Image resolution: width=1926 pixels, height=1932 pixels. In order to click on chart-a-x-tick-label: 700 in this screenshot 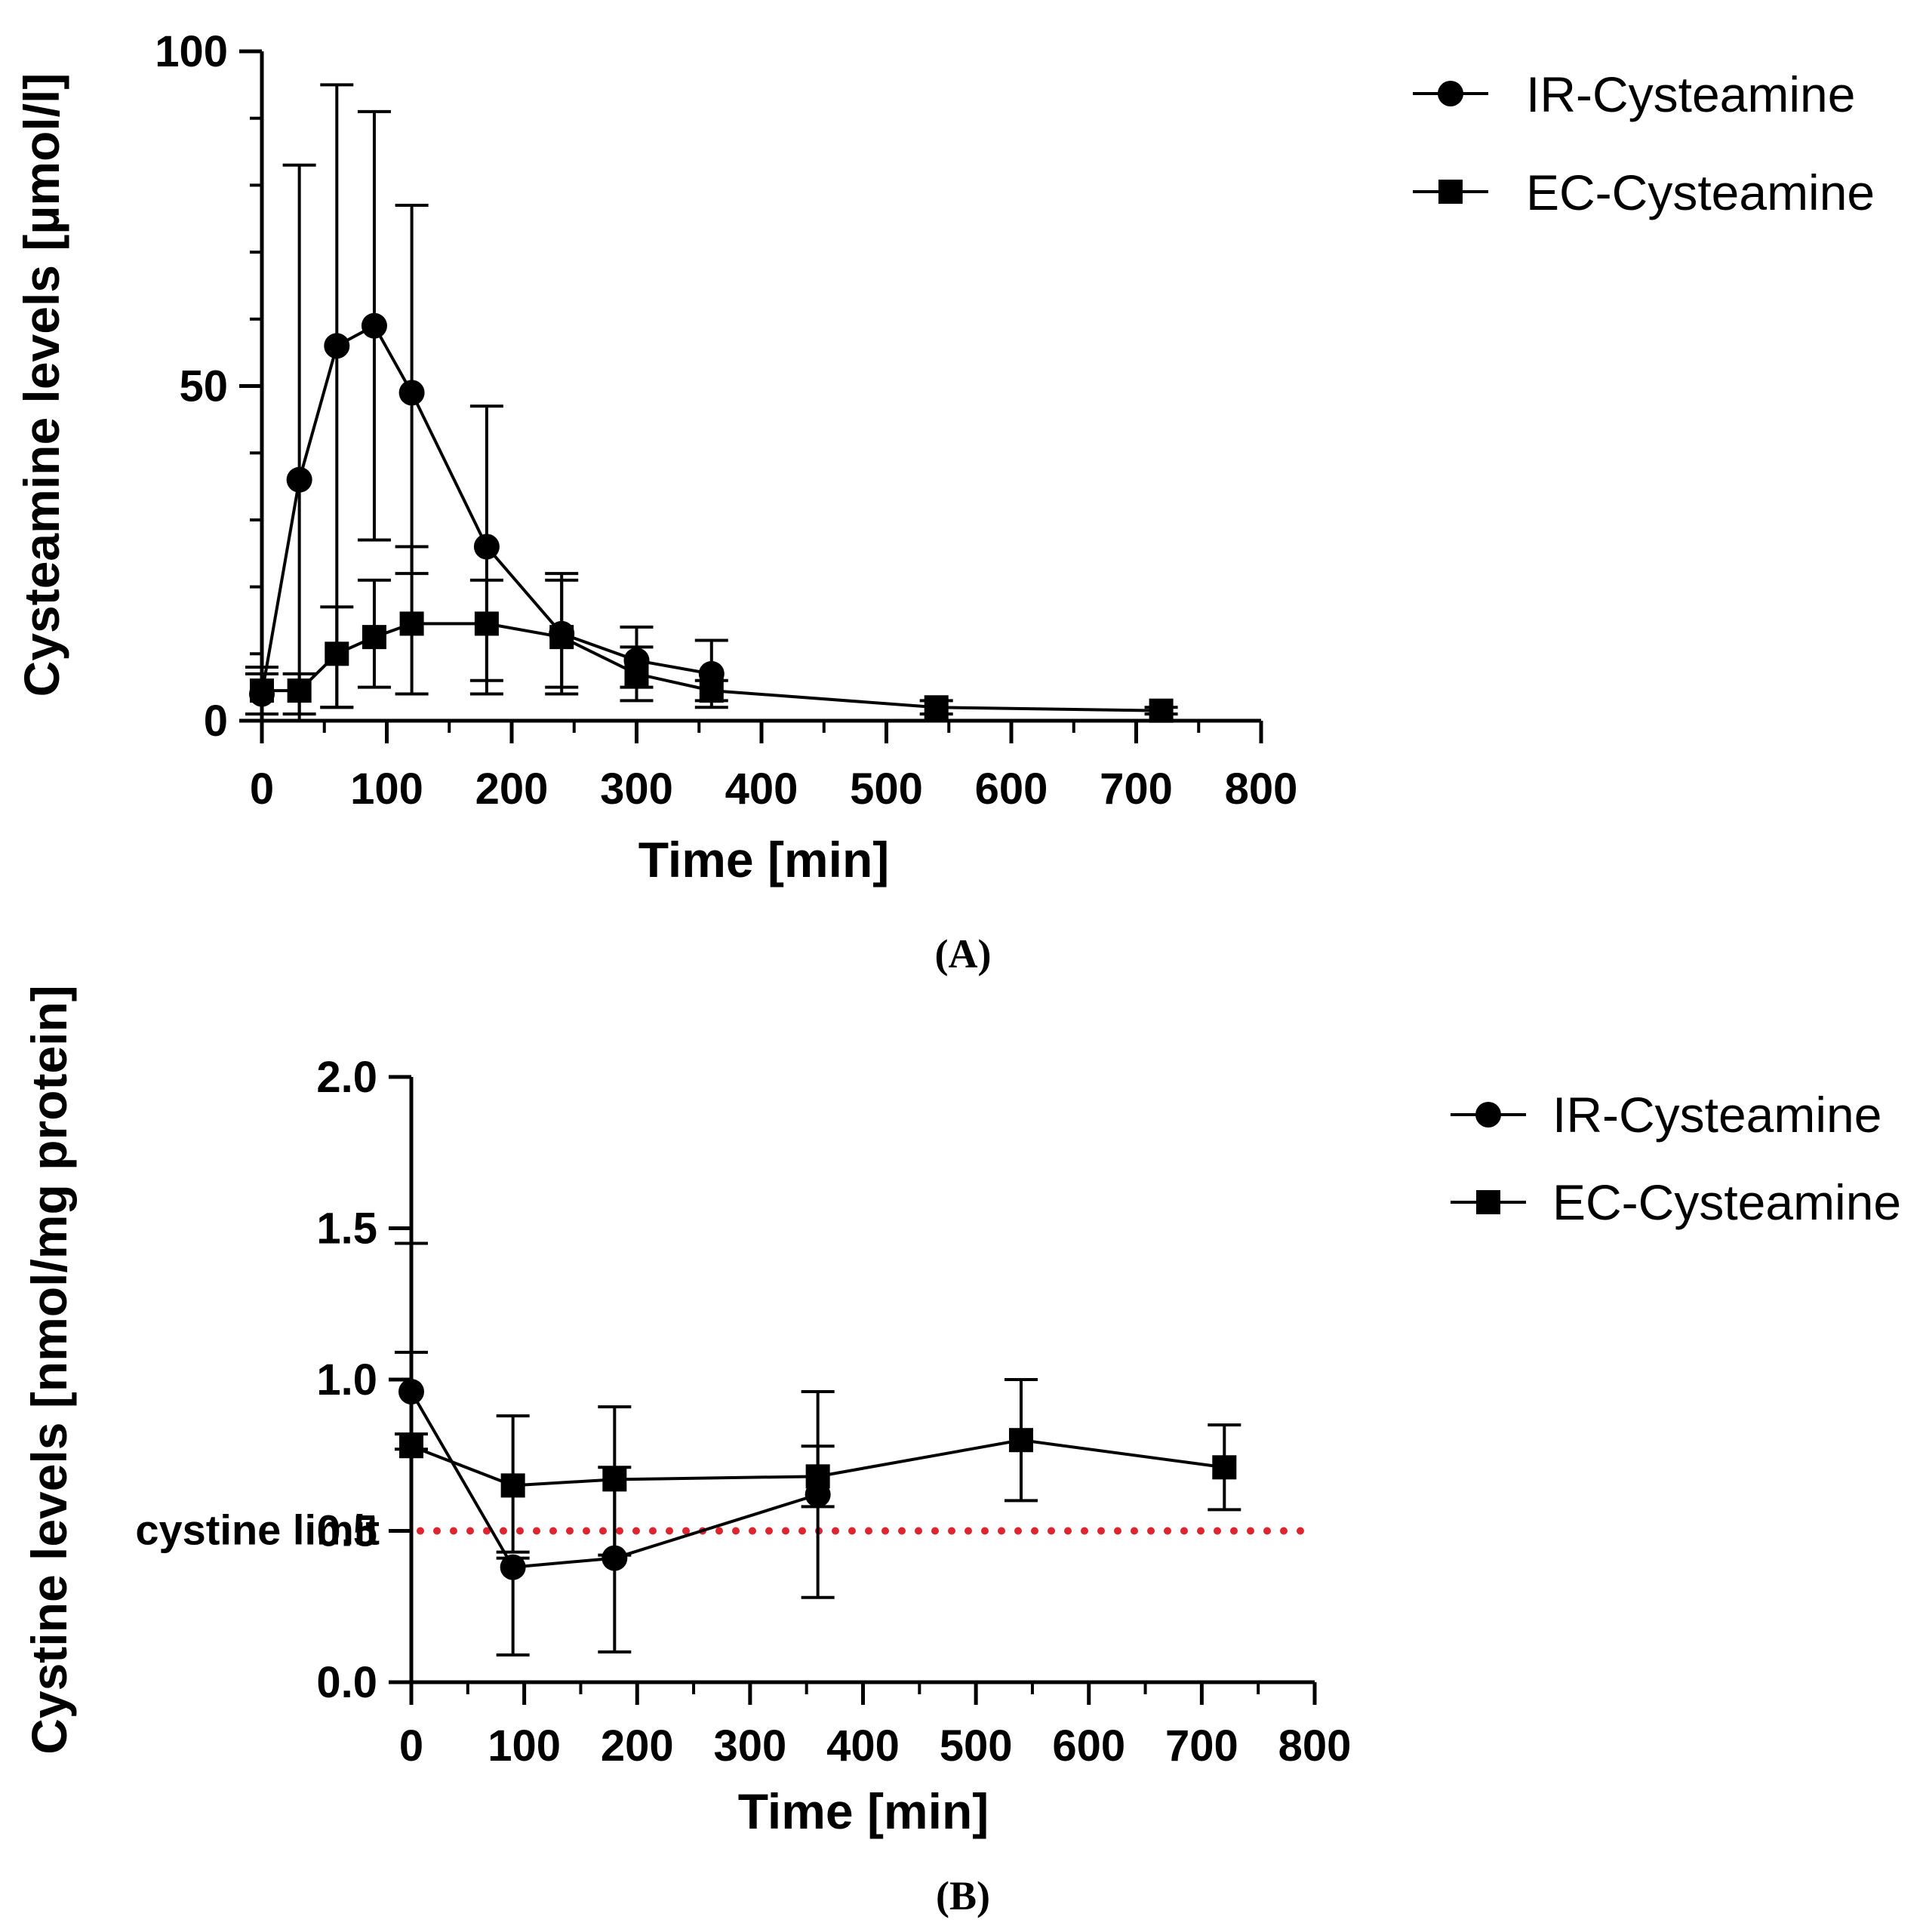, I will do `click(1136, 789)`.